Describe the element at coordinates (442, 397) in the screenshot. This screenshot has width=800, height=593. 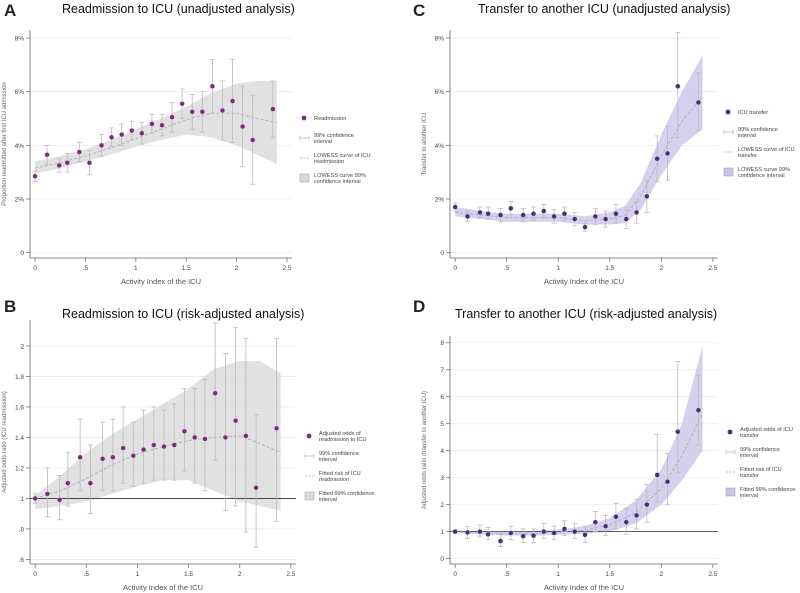
I see `y-tick-label: 6` at that location.